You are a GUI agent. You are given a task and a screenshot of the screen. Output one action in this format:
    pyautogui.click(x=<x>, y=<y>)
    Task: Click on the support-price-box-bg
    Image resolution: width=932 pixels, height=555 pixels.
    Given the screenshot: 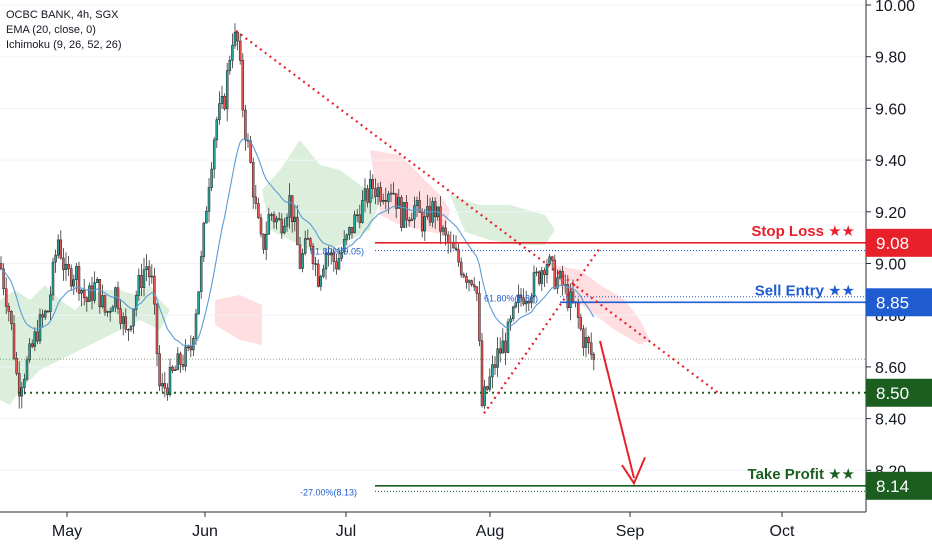 What is the action you would take?
    pyautogui.click(x=899, y=392)
    